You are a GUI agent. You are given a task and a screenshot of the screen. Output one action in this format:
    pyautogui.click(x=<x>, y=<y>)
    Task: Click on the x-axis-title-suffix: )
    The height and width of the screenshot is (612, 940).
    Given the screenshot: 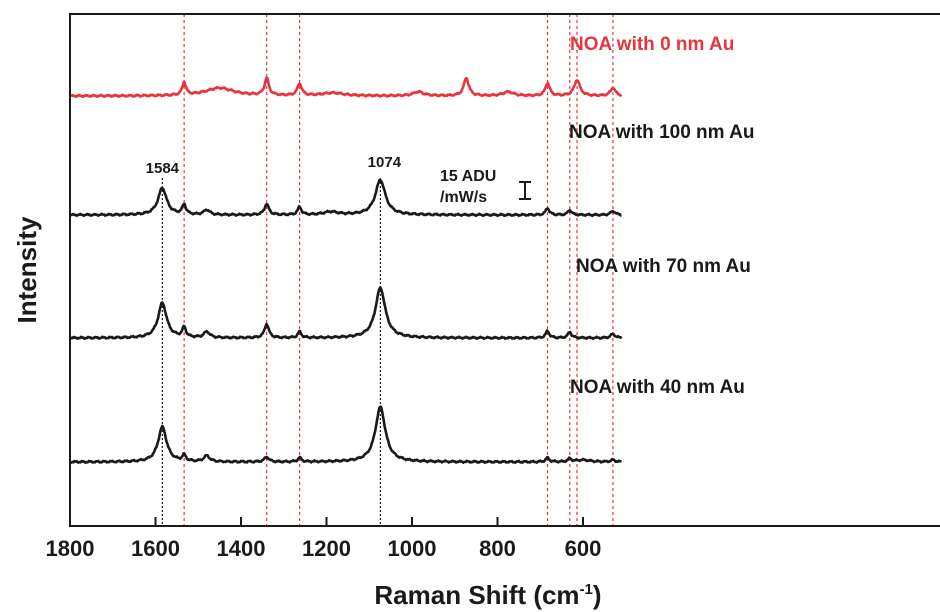 What is the action you would take?
    pyautogui.click(x=597, y=595)
    